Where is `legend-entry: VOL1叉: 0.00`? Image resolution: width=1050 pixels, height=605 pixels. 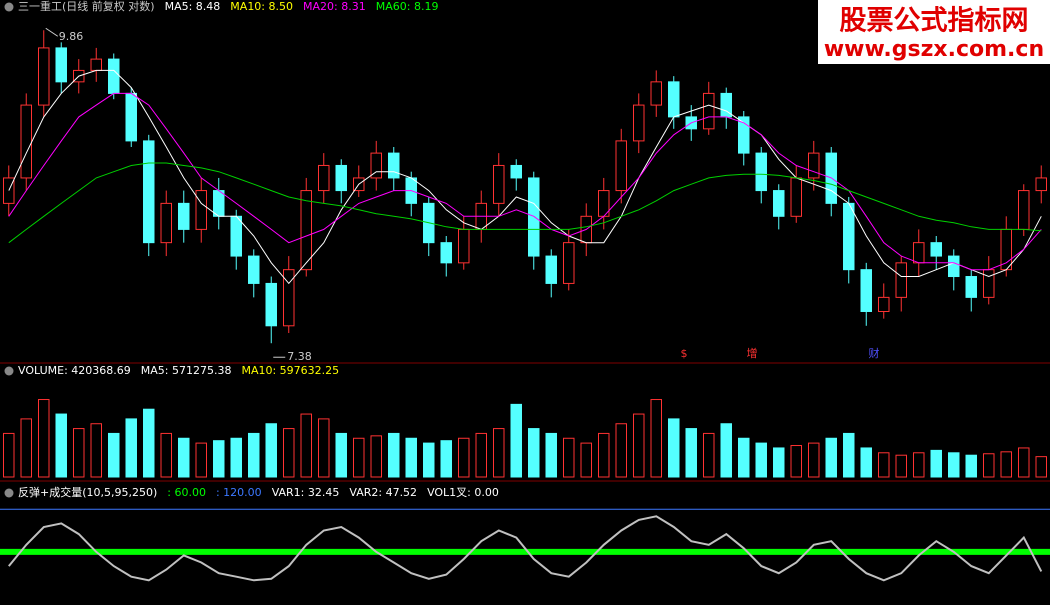
legend-entry: VOL1叉: 0.00 is located at coordinates (463, 492).